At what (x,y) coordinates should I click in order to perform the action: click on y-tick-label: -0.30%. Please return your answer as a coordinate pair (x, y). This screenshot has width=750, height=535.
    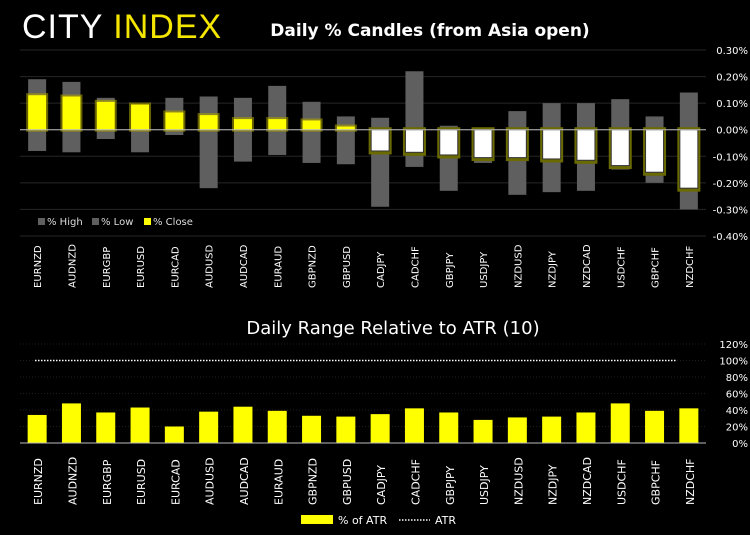
    Looking at the image, I should click on (730, 210).